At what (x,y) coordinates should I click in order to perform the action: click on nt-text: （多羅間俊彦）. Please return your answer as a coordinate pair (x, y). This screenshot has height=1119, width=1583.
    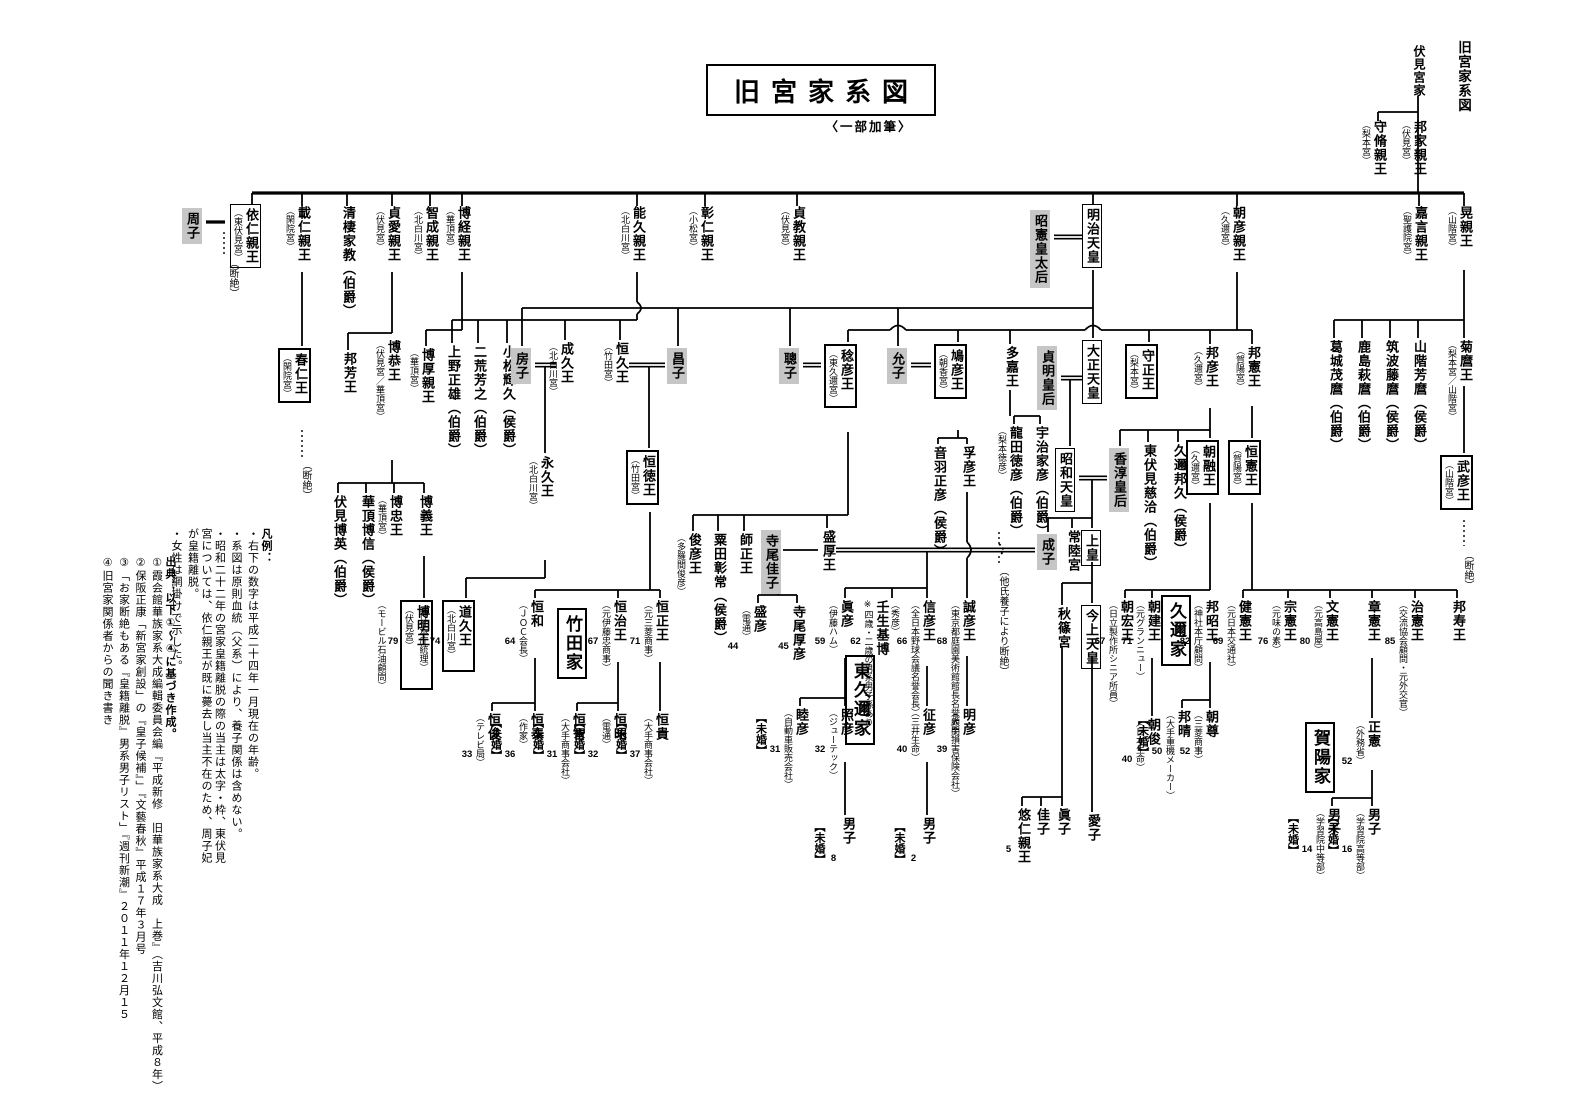
    Looking at the image, I should click on (681, 564).